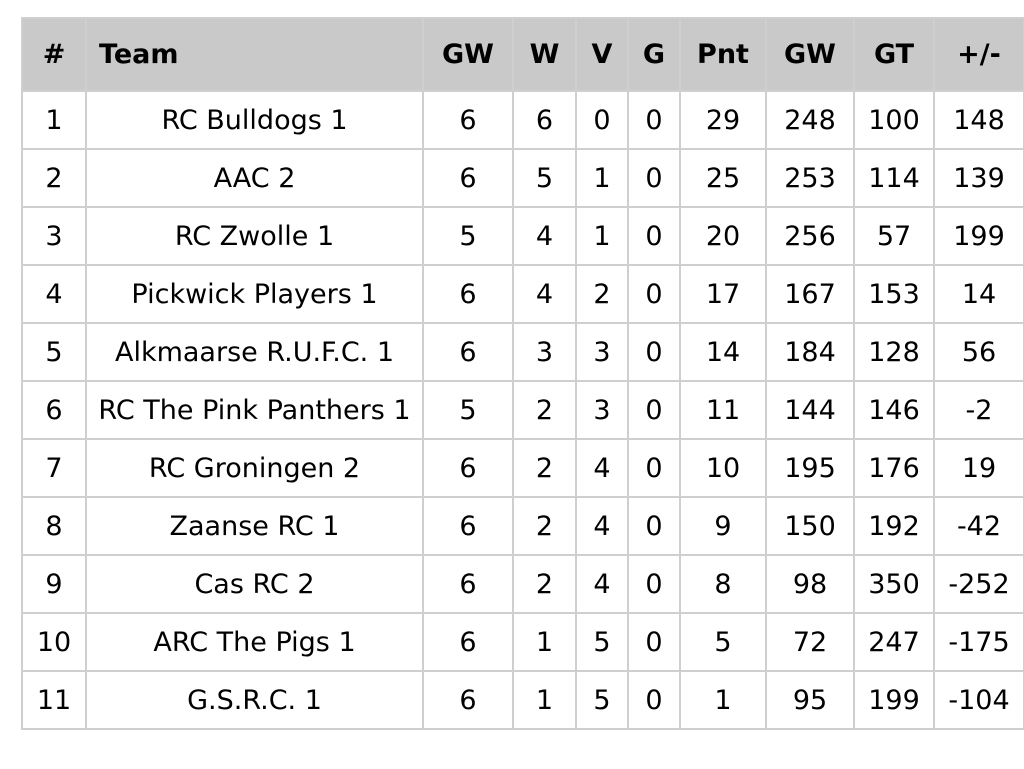  I want to click on column-header-gw: GW, so click(468, 54).